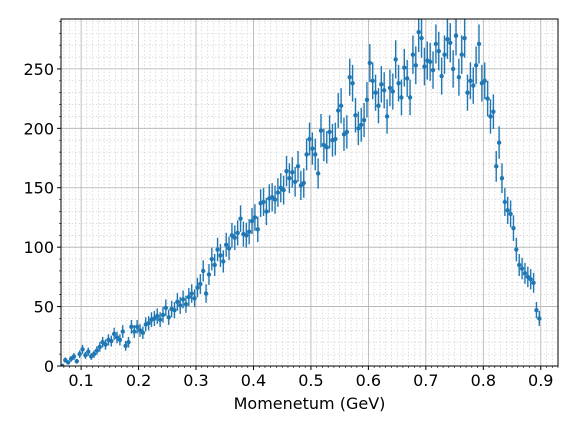 The image size is (576, 432). What do you see at coordinates (138, 380) in the screenshot?
I see `x-tick-label: 0.2` at bounding box center [138, 380].